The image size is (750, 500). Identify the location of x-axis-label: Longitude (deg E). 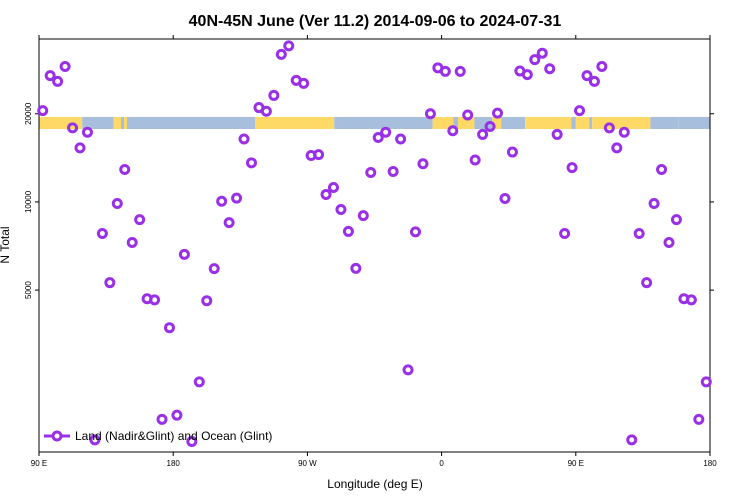
(374, 484).